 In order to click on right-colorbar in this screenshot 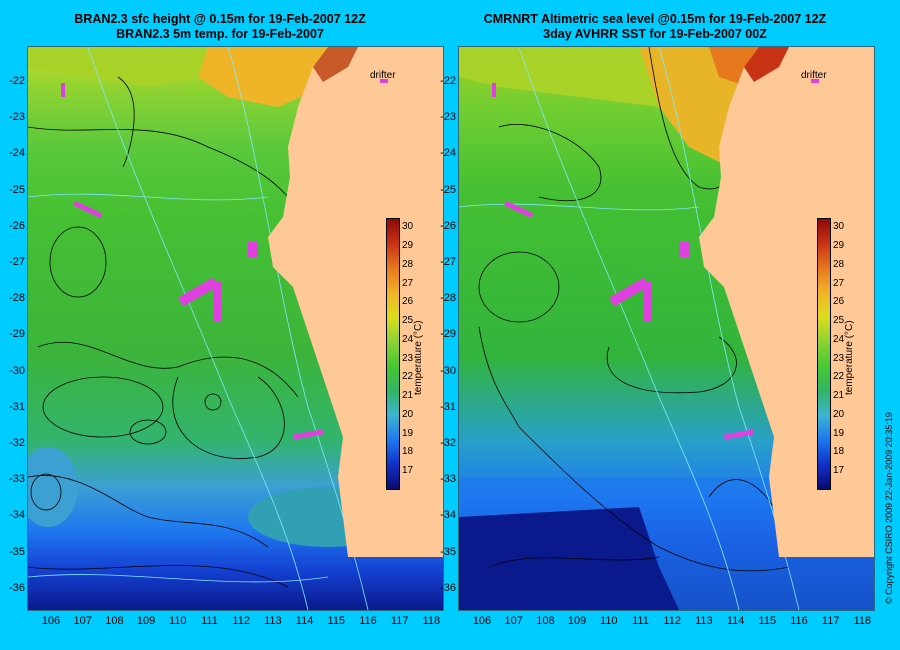, I will do `click(824, 354)`.